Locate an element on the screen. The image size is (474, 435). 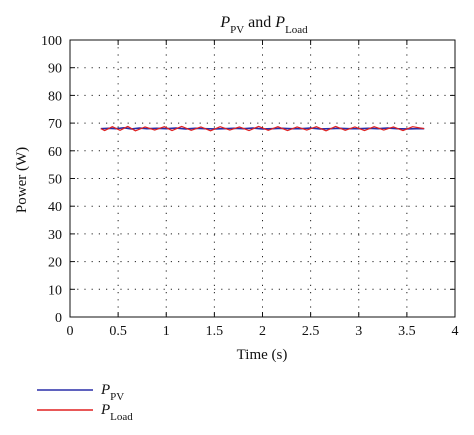
legend: PPV PLoad is located at coordinates (85, 402).